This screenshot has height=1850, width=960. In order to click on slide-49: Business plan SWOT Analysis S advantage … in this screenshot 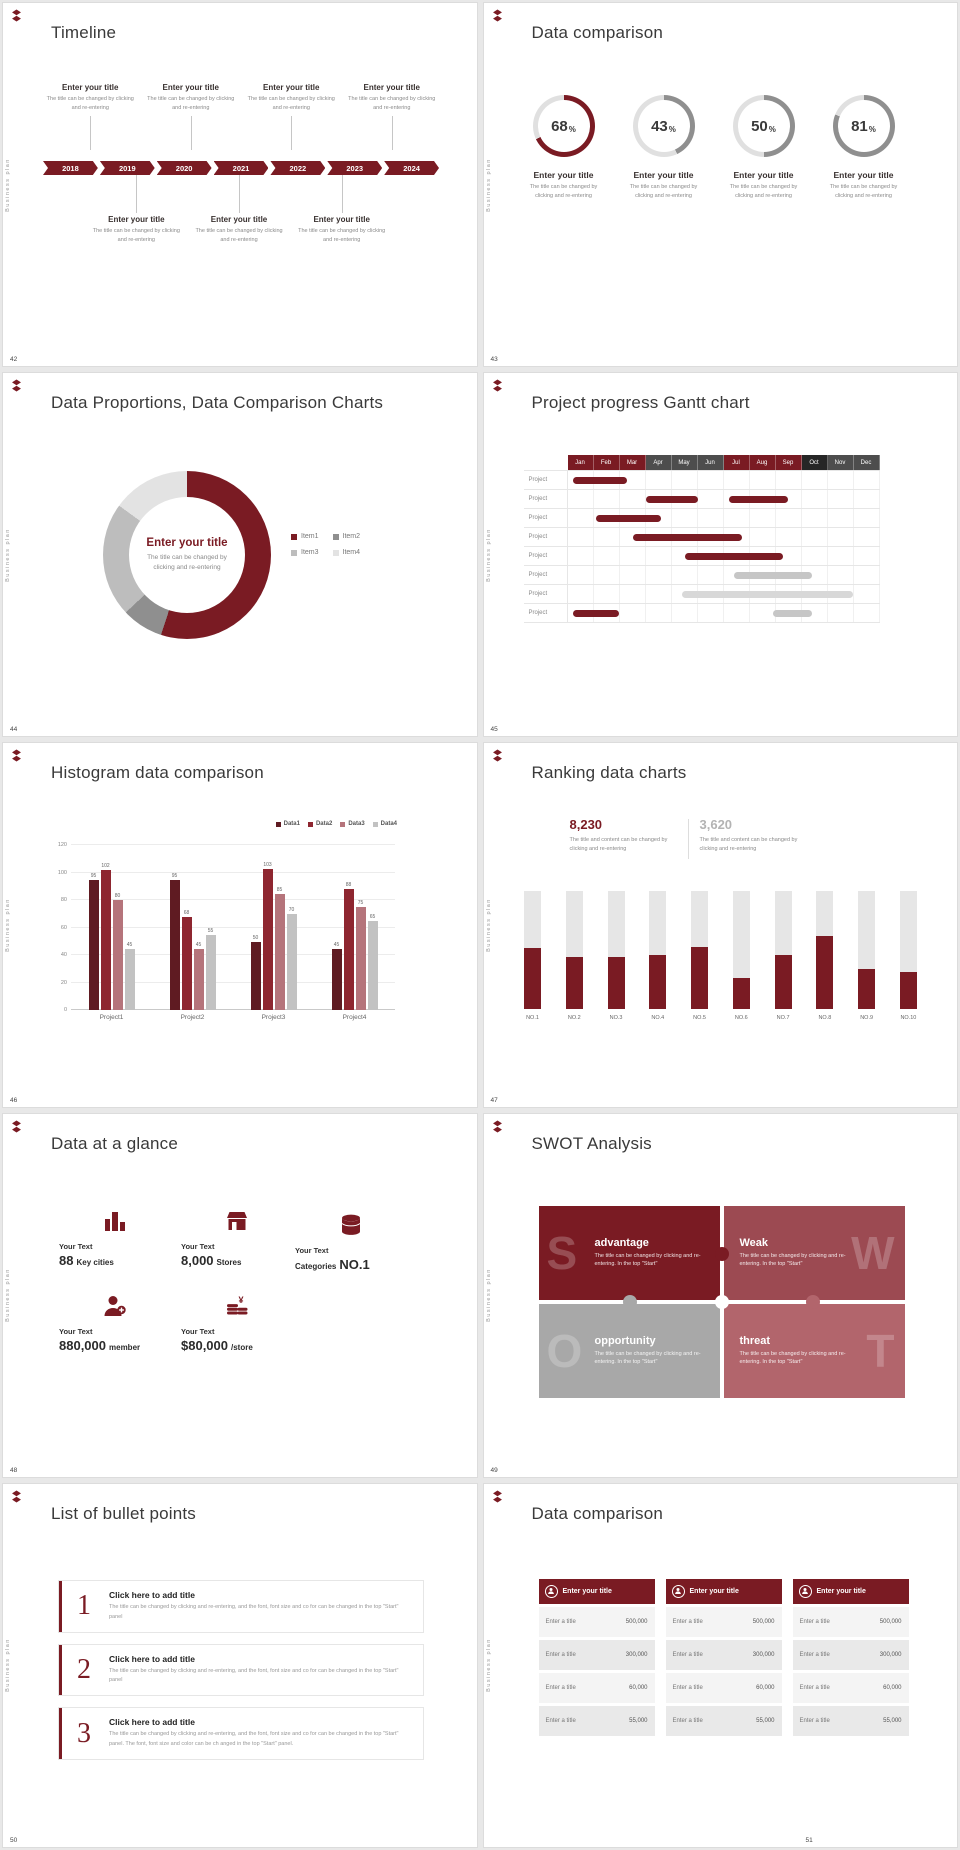, I will do `click(720, 1295)`.